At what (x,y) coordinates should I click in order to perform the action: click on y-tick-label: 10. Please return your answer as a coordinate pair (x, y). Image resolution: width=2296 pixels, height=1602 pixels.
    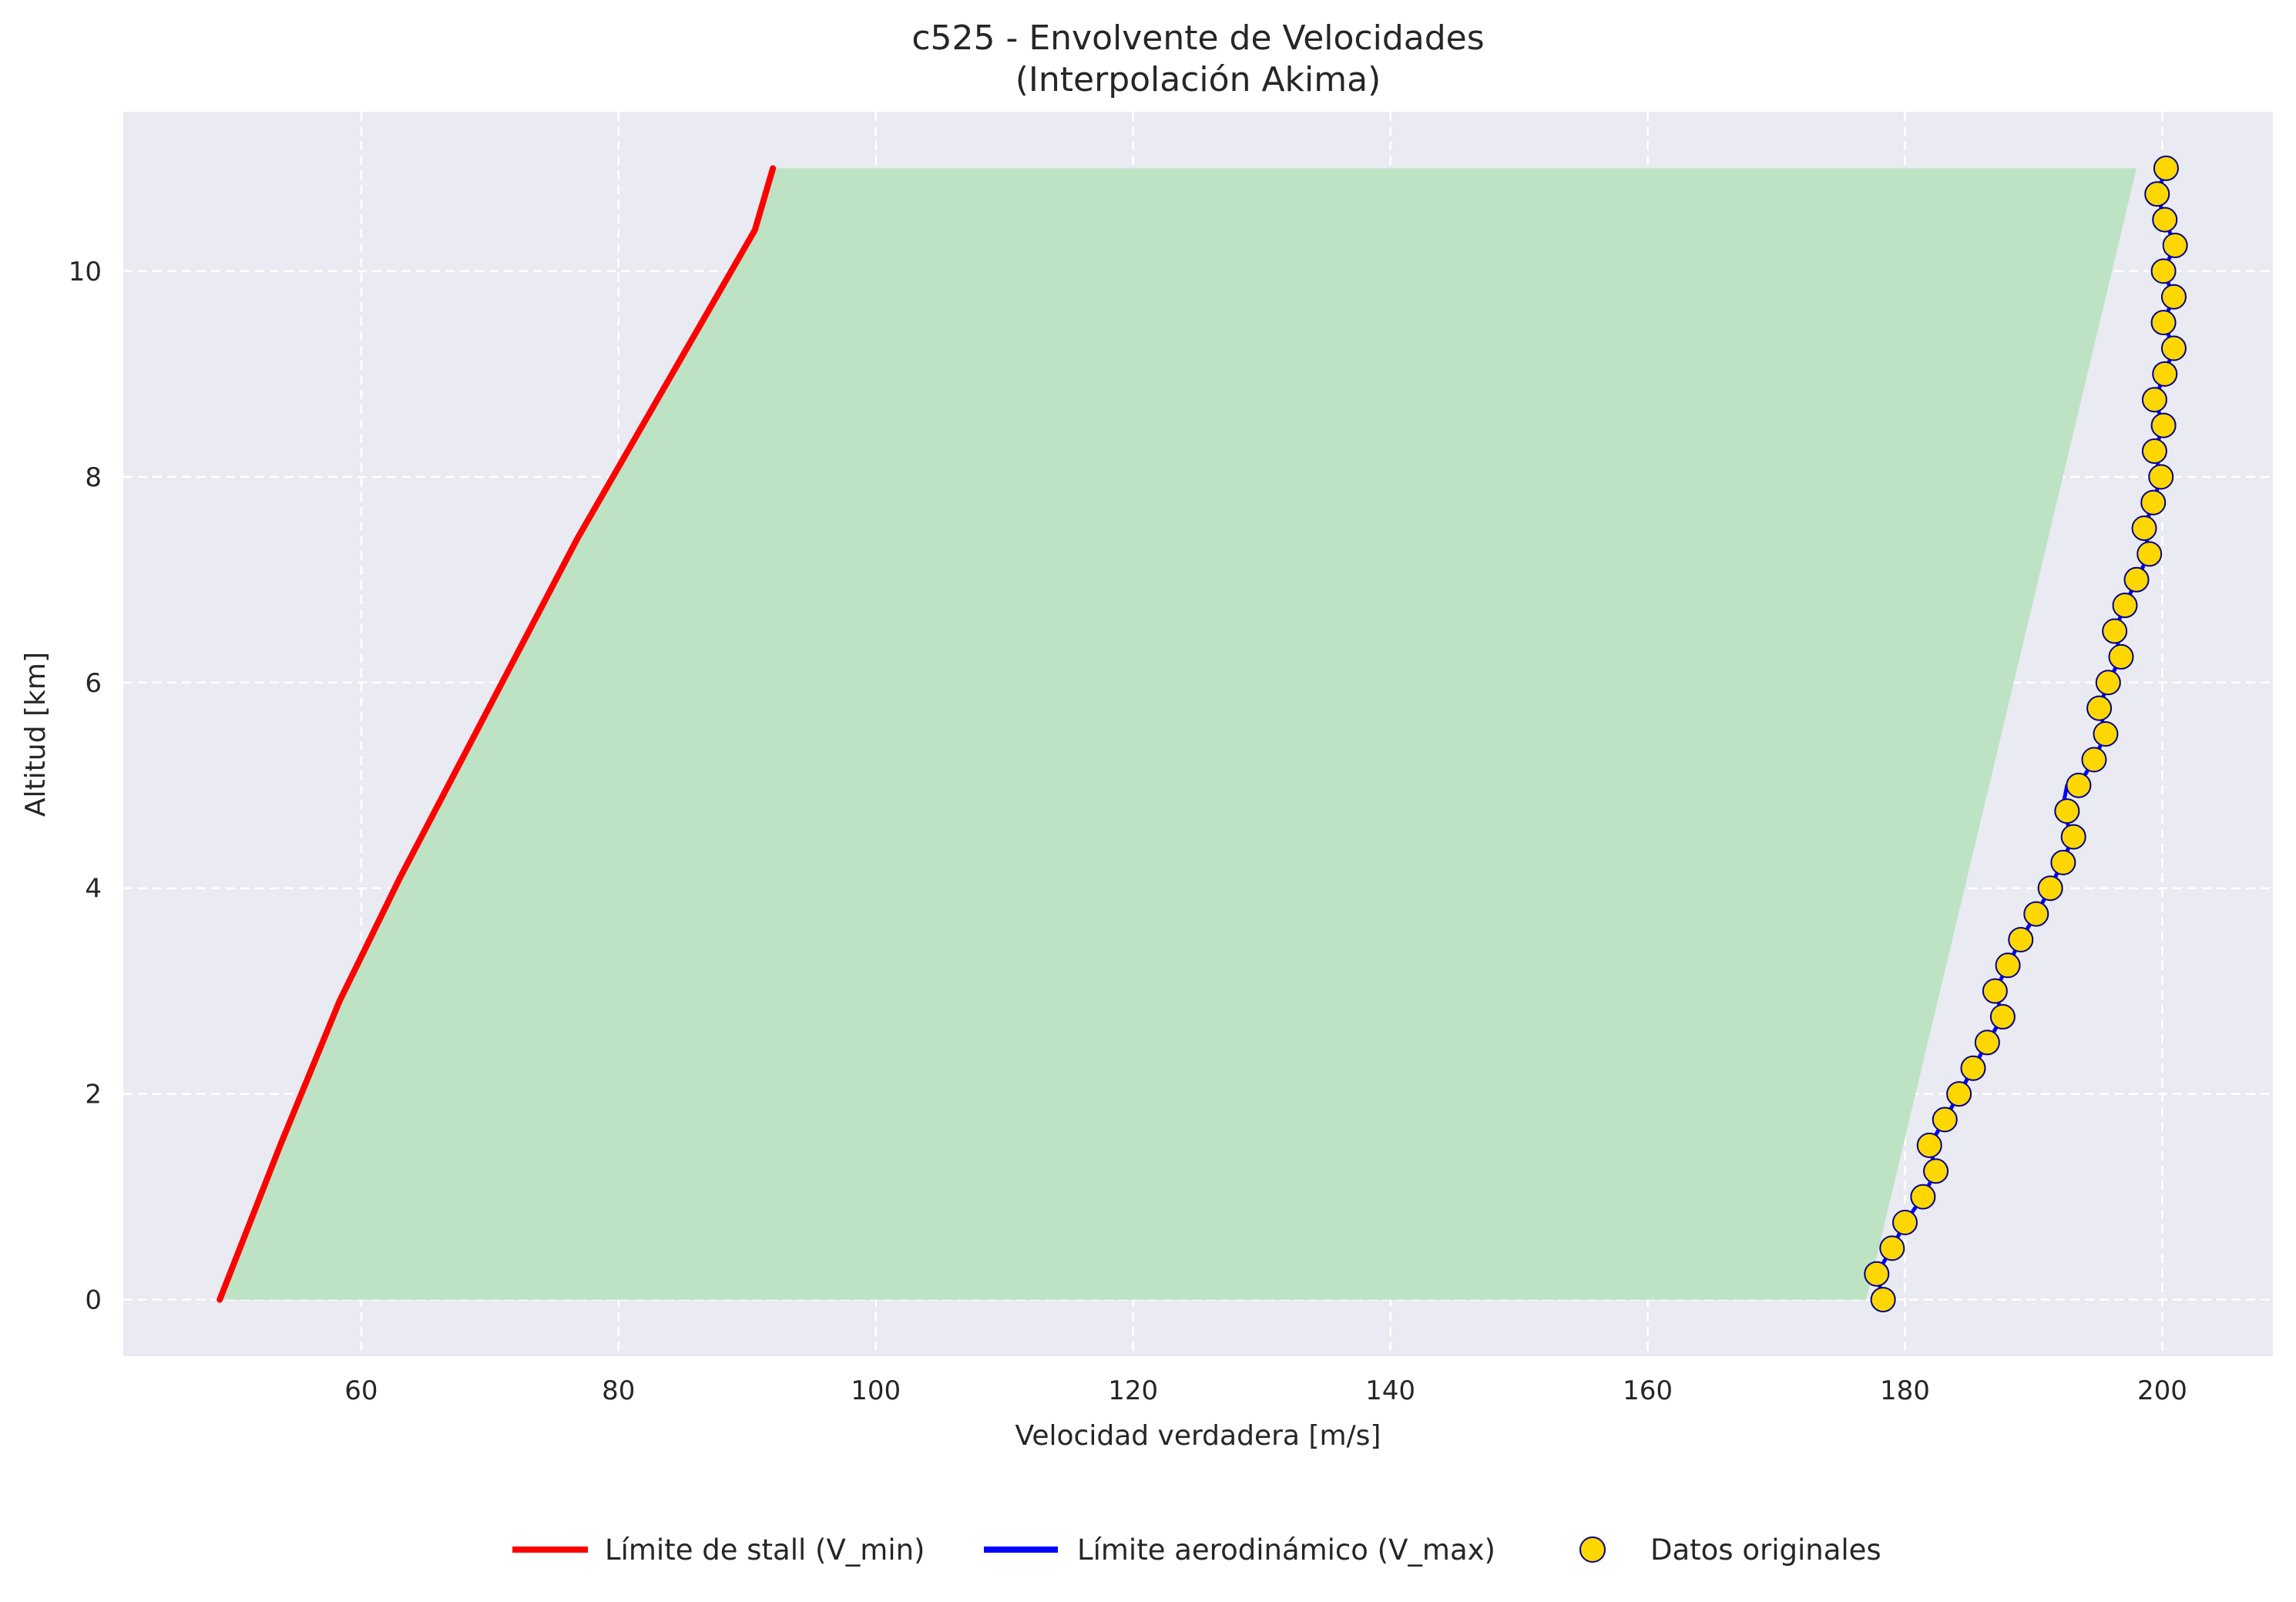
    Looking at the image, I should click on (85, 272).